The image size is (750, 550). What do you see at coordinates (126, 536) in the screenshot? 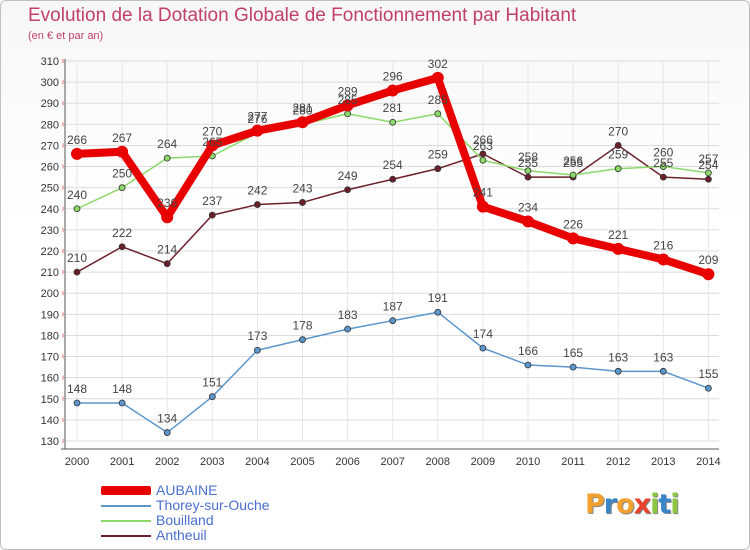
I see `legend-swatch-antheuil` at bounding box center [126, 536].